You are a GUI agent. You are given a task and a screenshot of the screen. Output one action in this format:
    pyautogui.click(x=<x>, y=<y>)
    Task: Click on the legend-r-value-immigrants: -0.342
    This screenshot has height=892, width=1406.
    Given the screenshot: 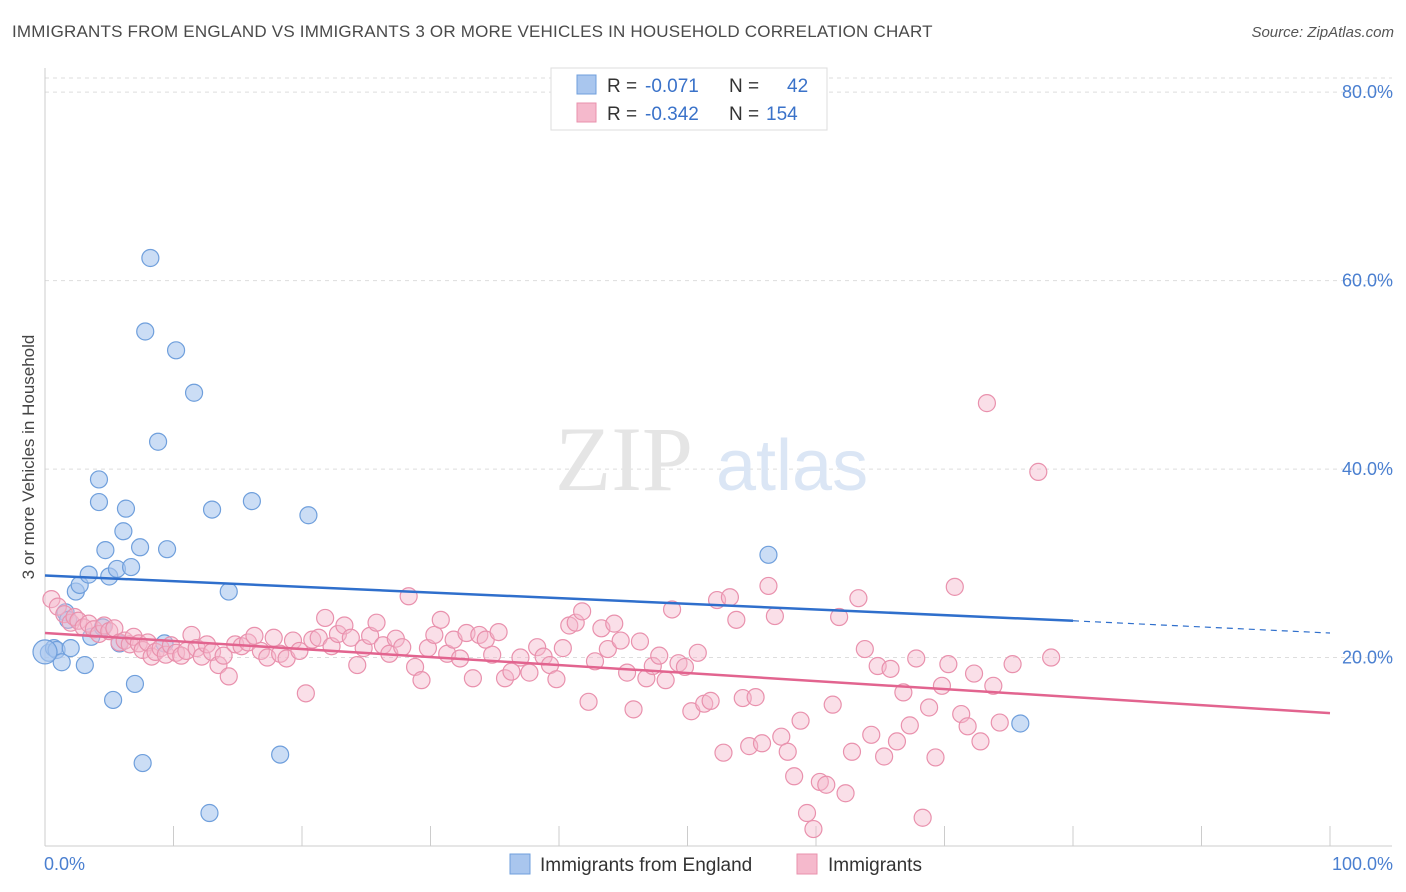 What is the action you would take?
    pyautogui.click(x=672, y=114)
    